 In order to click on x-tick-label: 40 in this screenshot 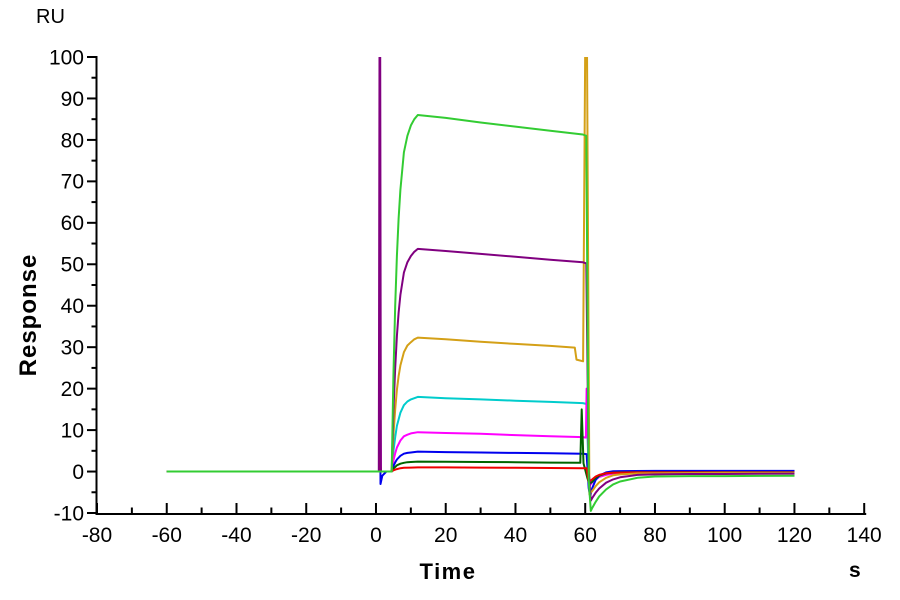, I will do `click(515, 535)`.